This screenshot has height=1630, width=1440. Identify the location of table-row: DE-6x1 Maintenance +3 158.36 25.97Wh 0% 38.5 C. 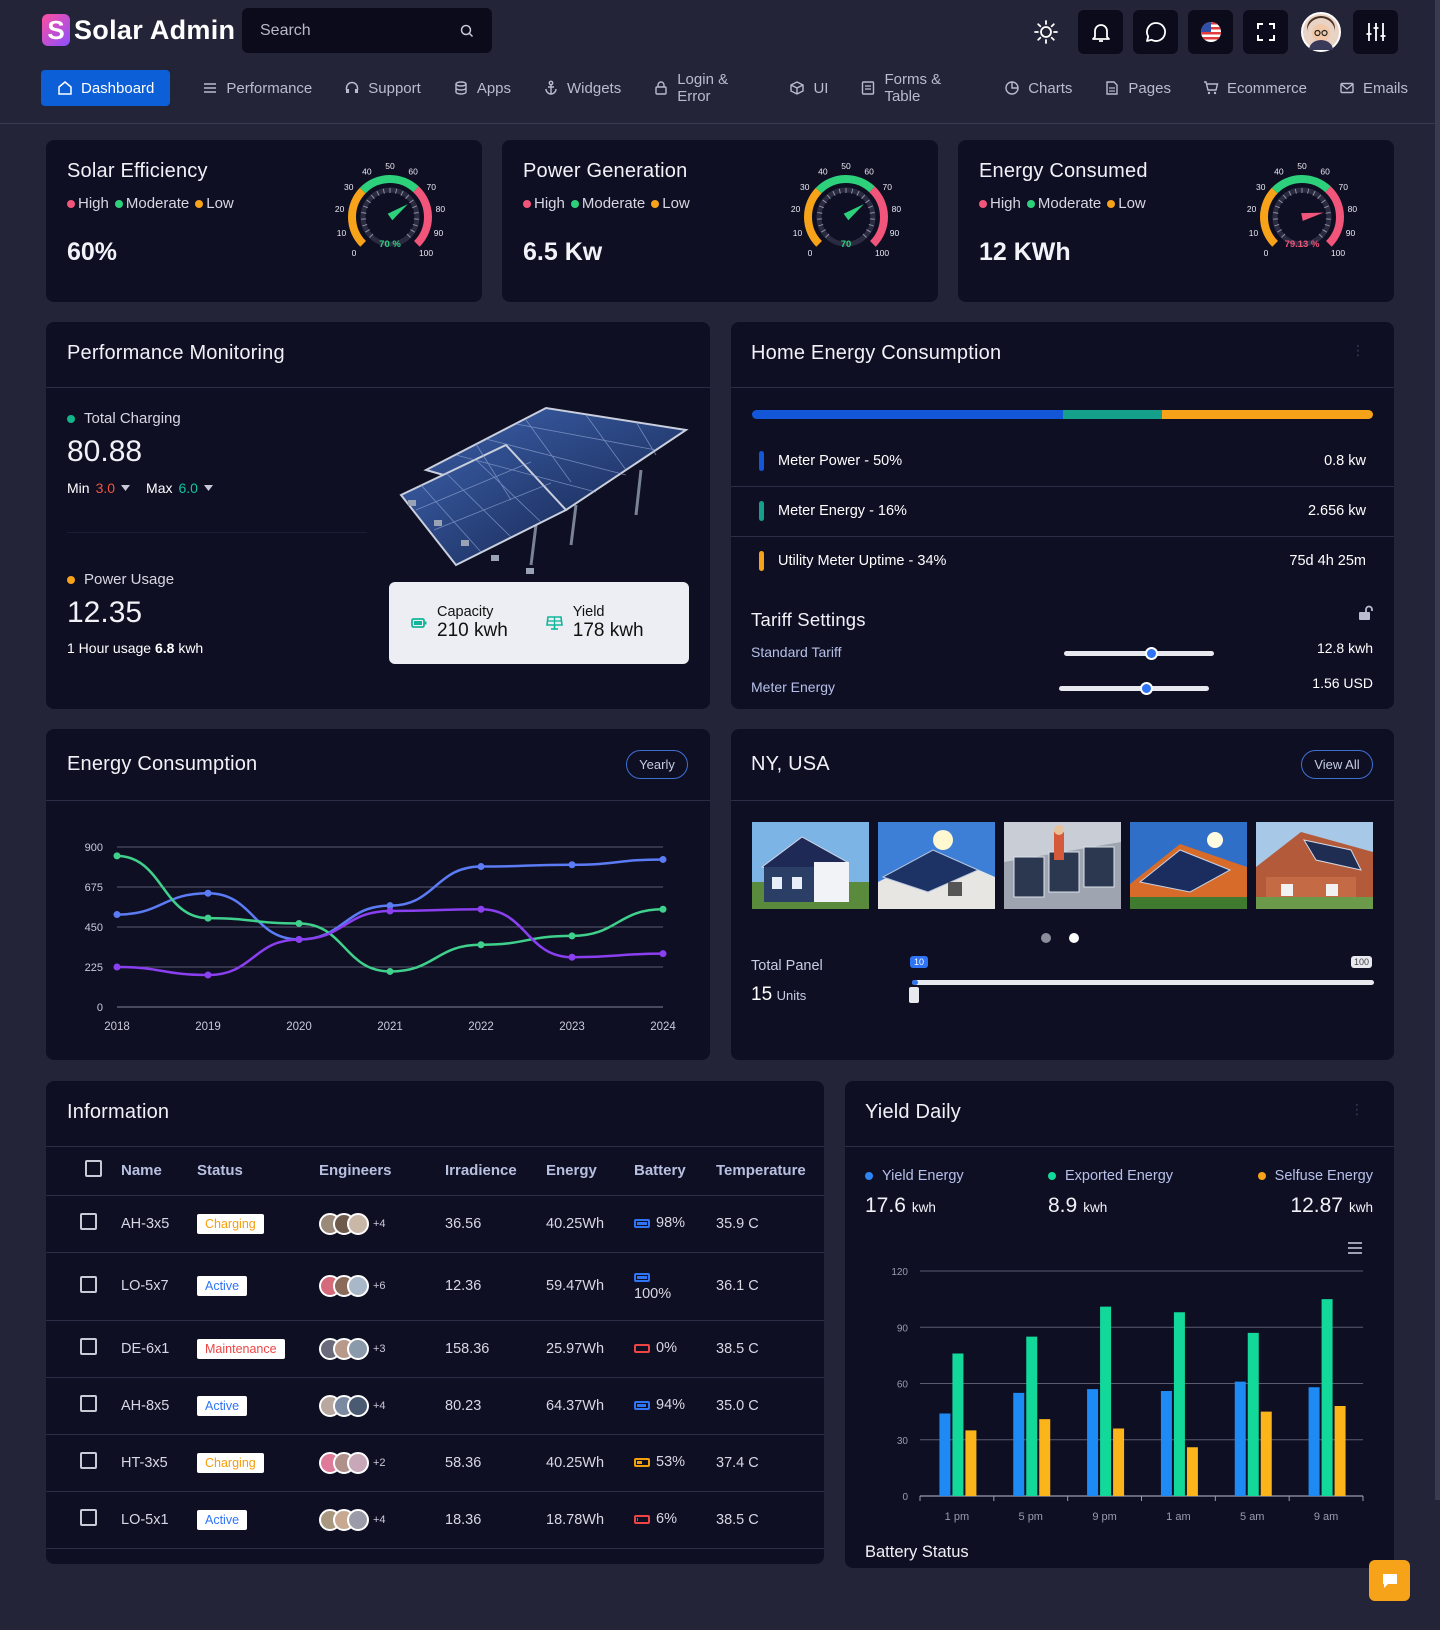
(435, 1349).